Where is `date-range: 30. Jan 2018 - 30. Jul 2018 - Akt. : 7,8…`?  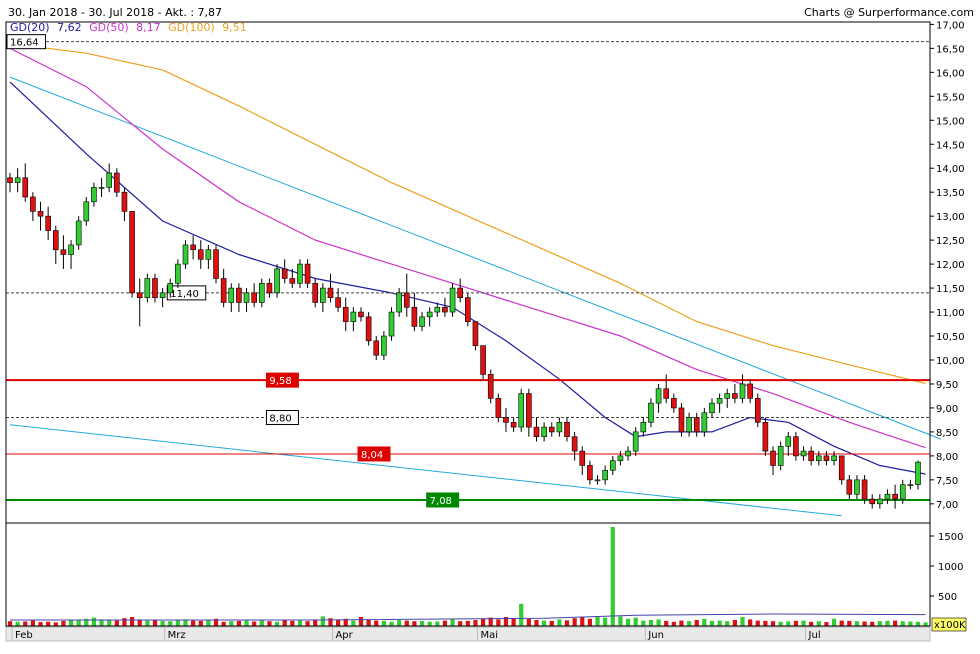 date-range: 30. Jan 2018 - 30. Jul 2018 - Akt. : 7,8… is located at coordinates (115, 12).